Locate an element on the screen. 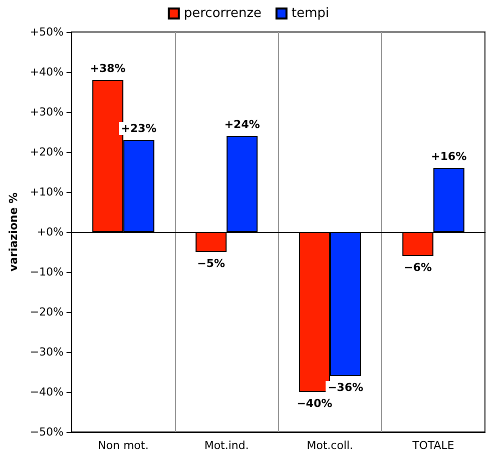 Image resolution: width=497 pixels, height=466 pixels. data-label: +38% is located at coordinates (108, 68).